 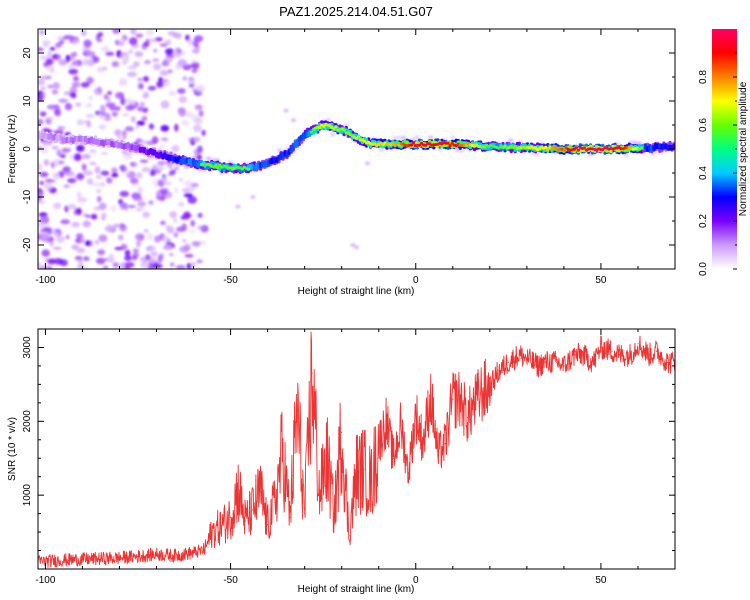 What do you see at coordinates (724, 149) in the screenshot?
I see `colorbar-gradient` at bounding box center [724, 149].